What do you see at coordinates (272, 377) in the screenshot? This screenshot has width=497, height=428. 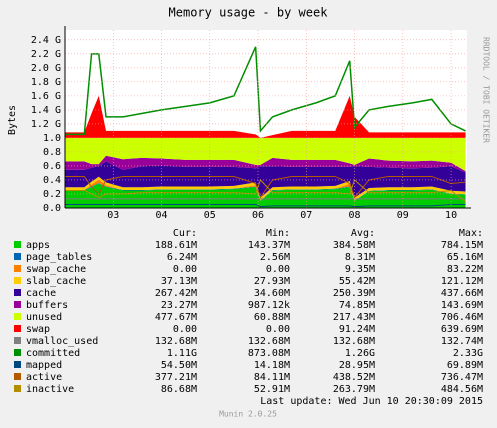 I see `stat-value: 84.11M` at bounding box center [272, 377].